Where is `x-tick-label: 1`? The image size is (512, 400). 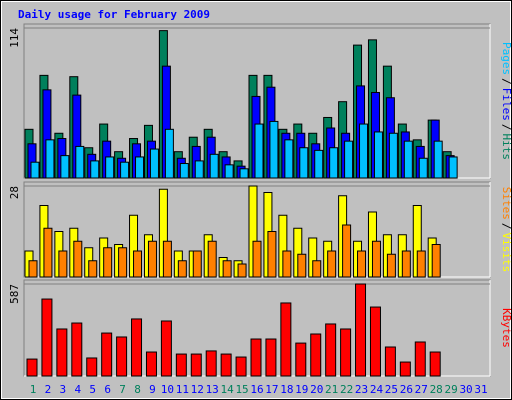 x-tick-label: 1 is located at coordinates (33, 389).